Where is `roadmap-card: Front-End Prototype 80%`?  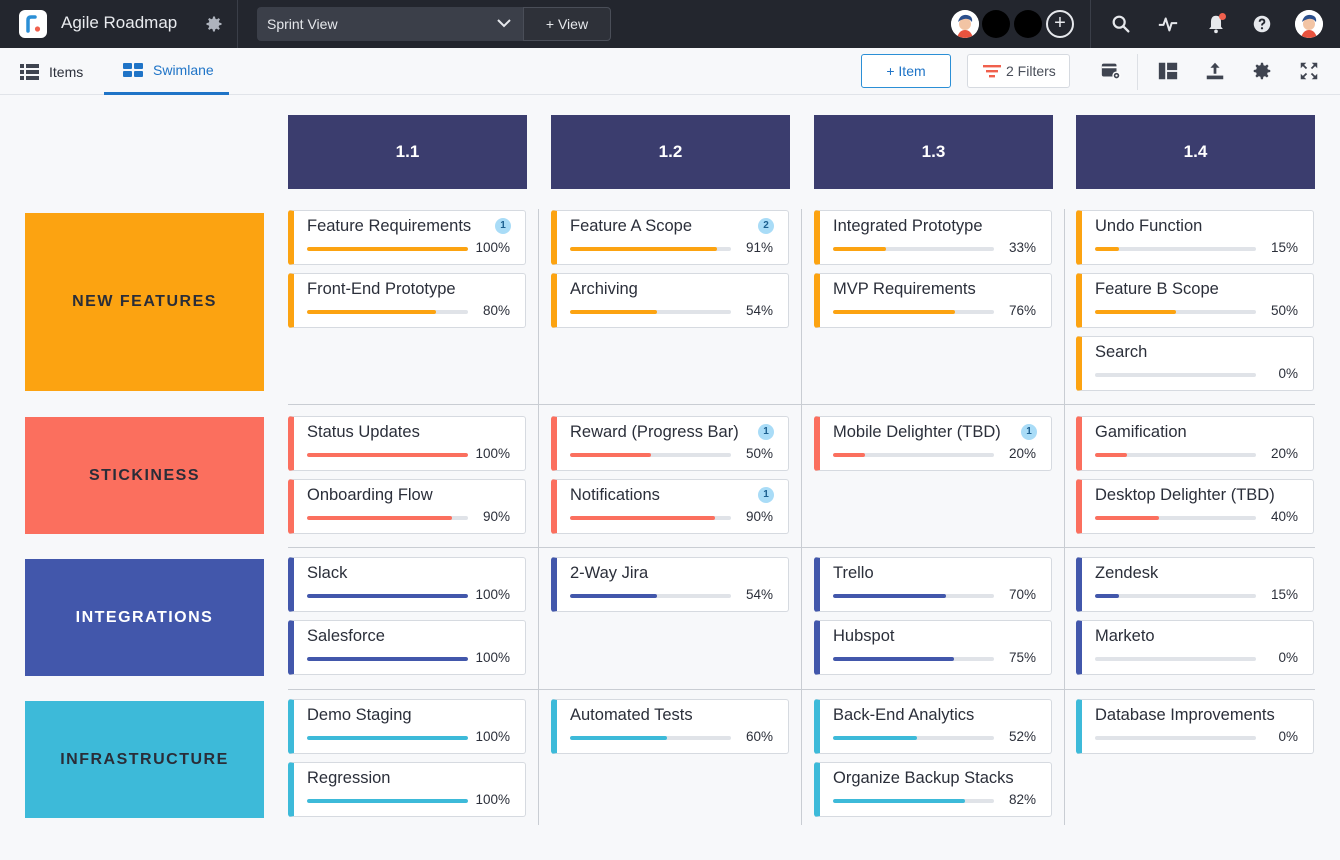 roadmap-card: Front-End Prototype 80% is located at coordinates (407, 300).